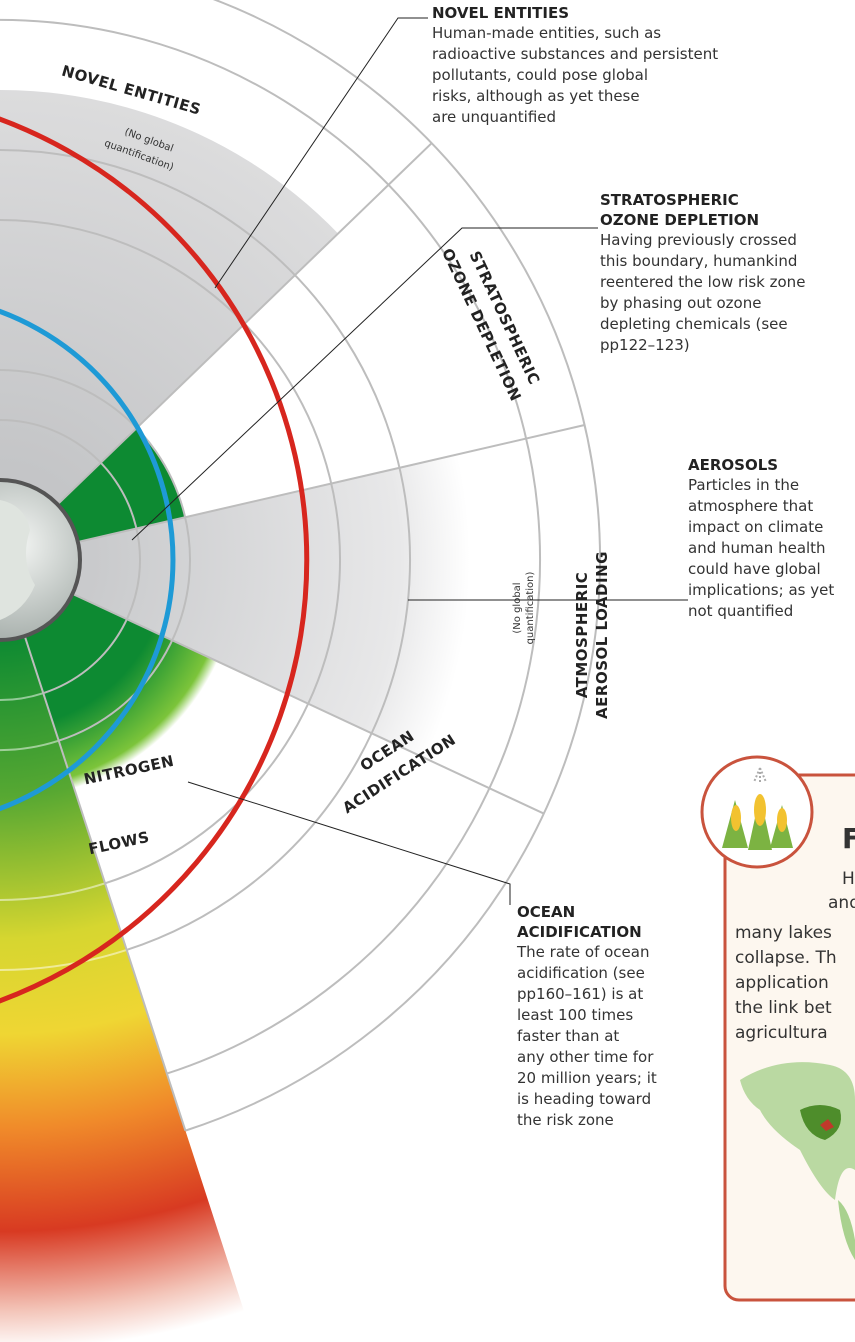 The height and width of the screenshot is (1342, 855). I want to click on callout-text: by phasing out ozone, so click(680, 303).